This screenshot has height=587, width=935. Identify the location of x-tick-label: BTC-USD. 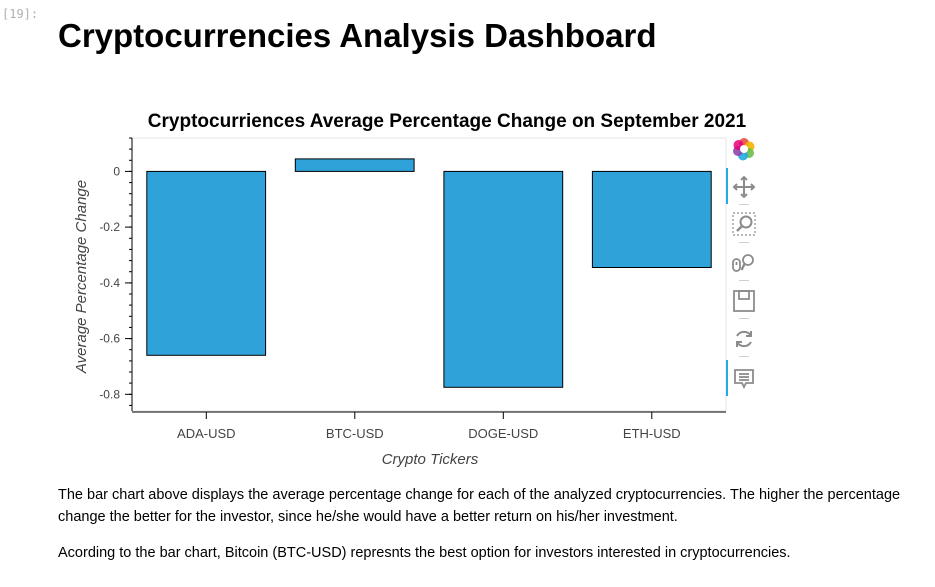
(355, 433).